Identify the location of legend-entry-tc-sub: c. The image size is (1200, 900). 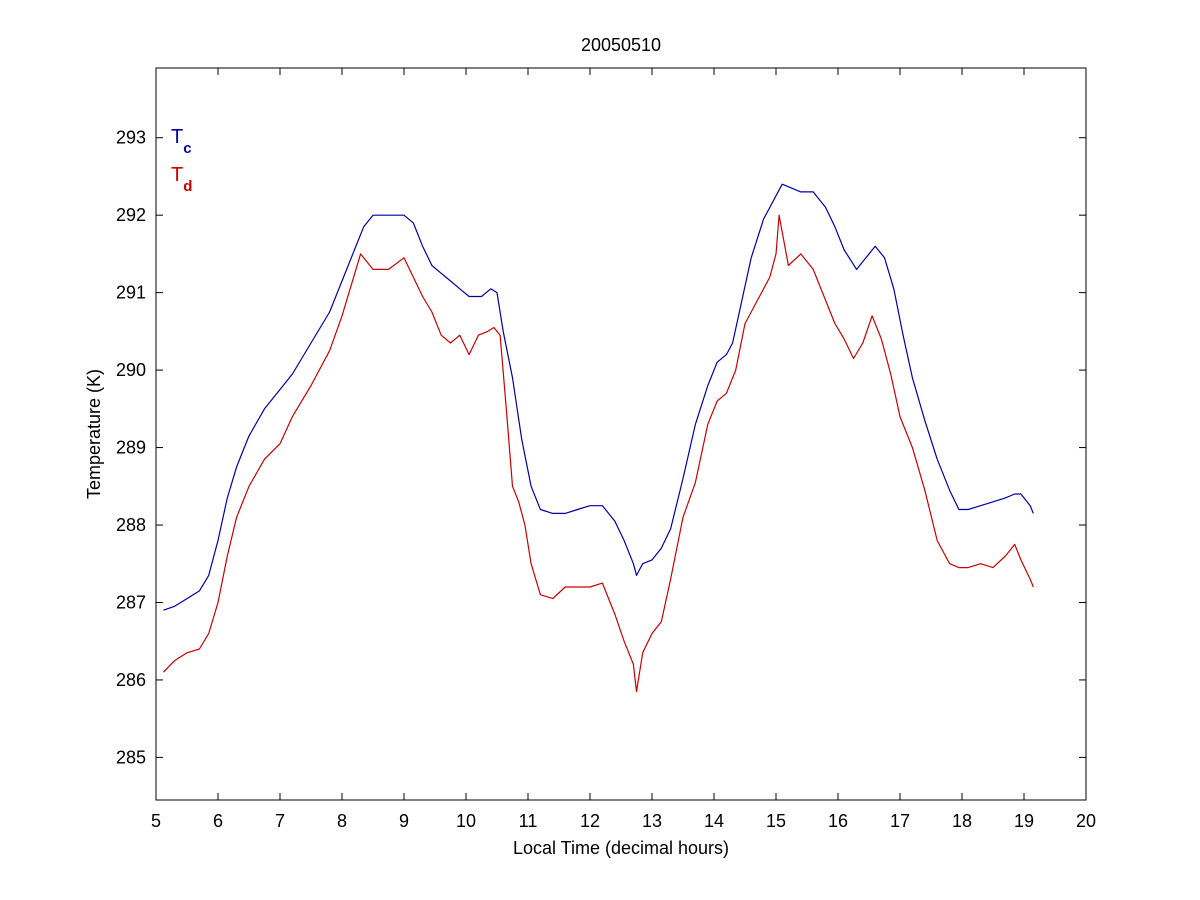
(187, 148).